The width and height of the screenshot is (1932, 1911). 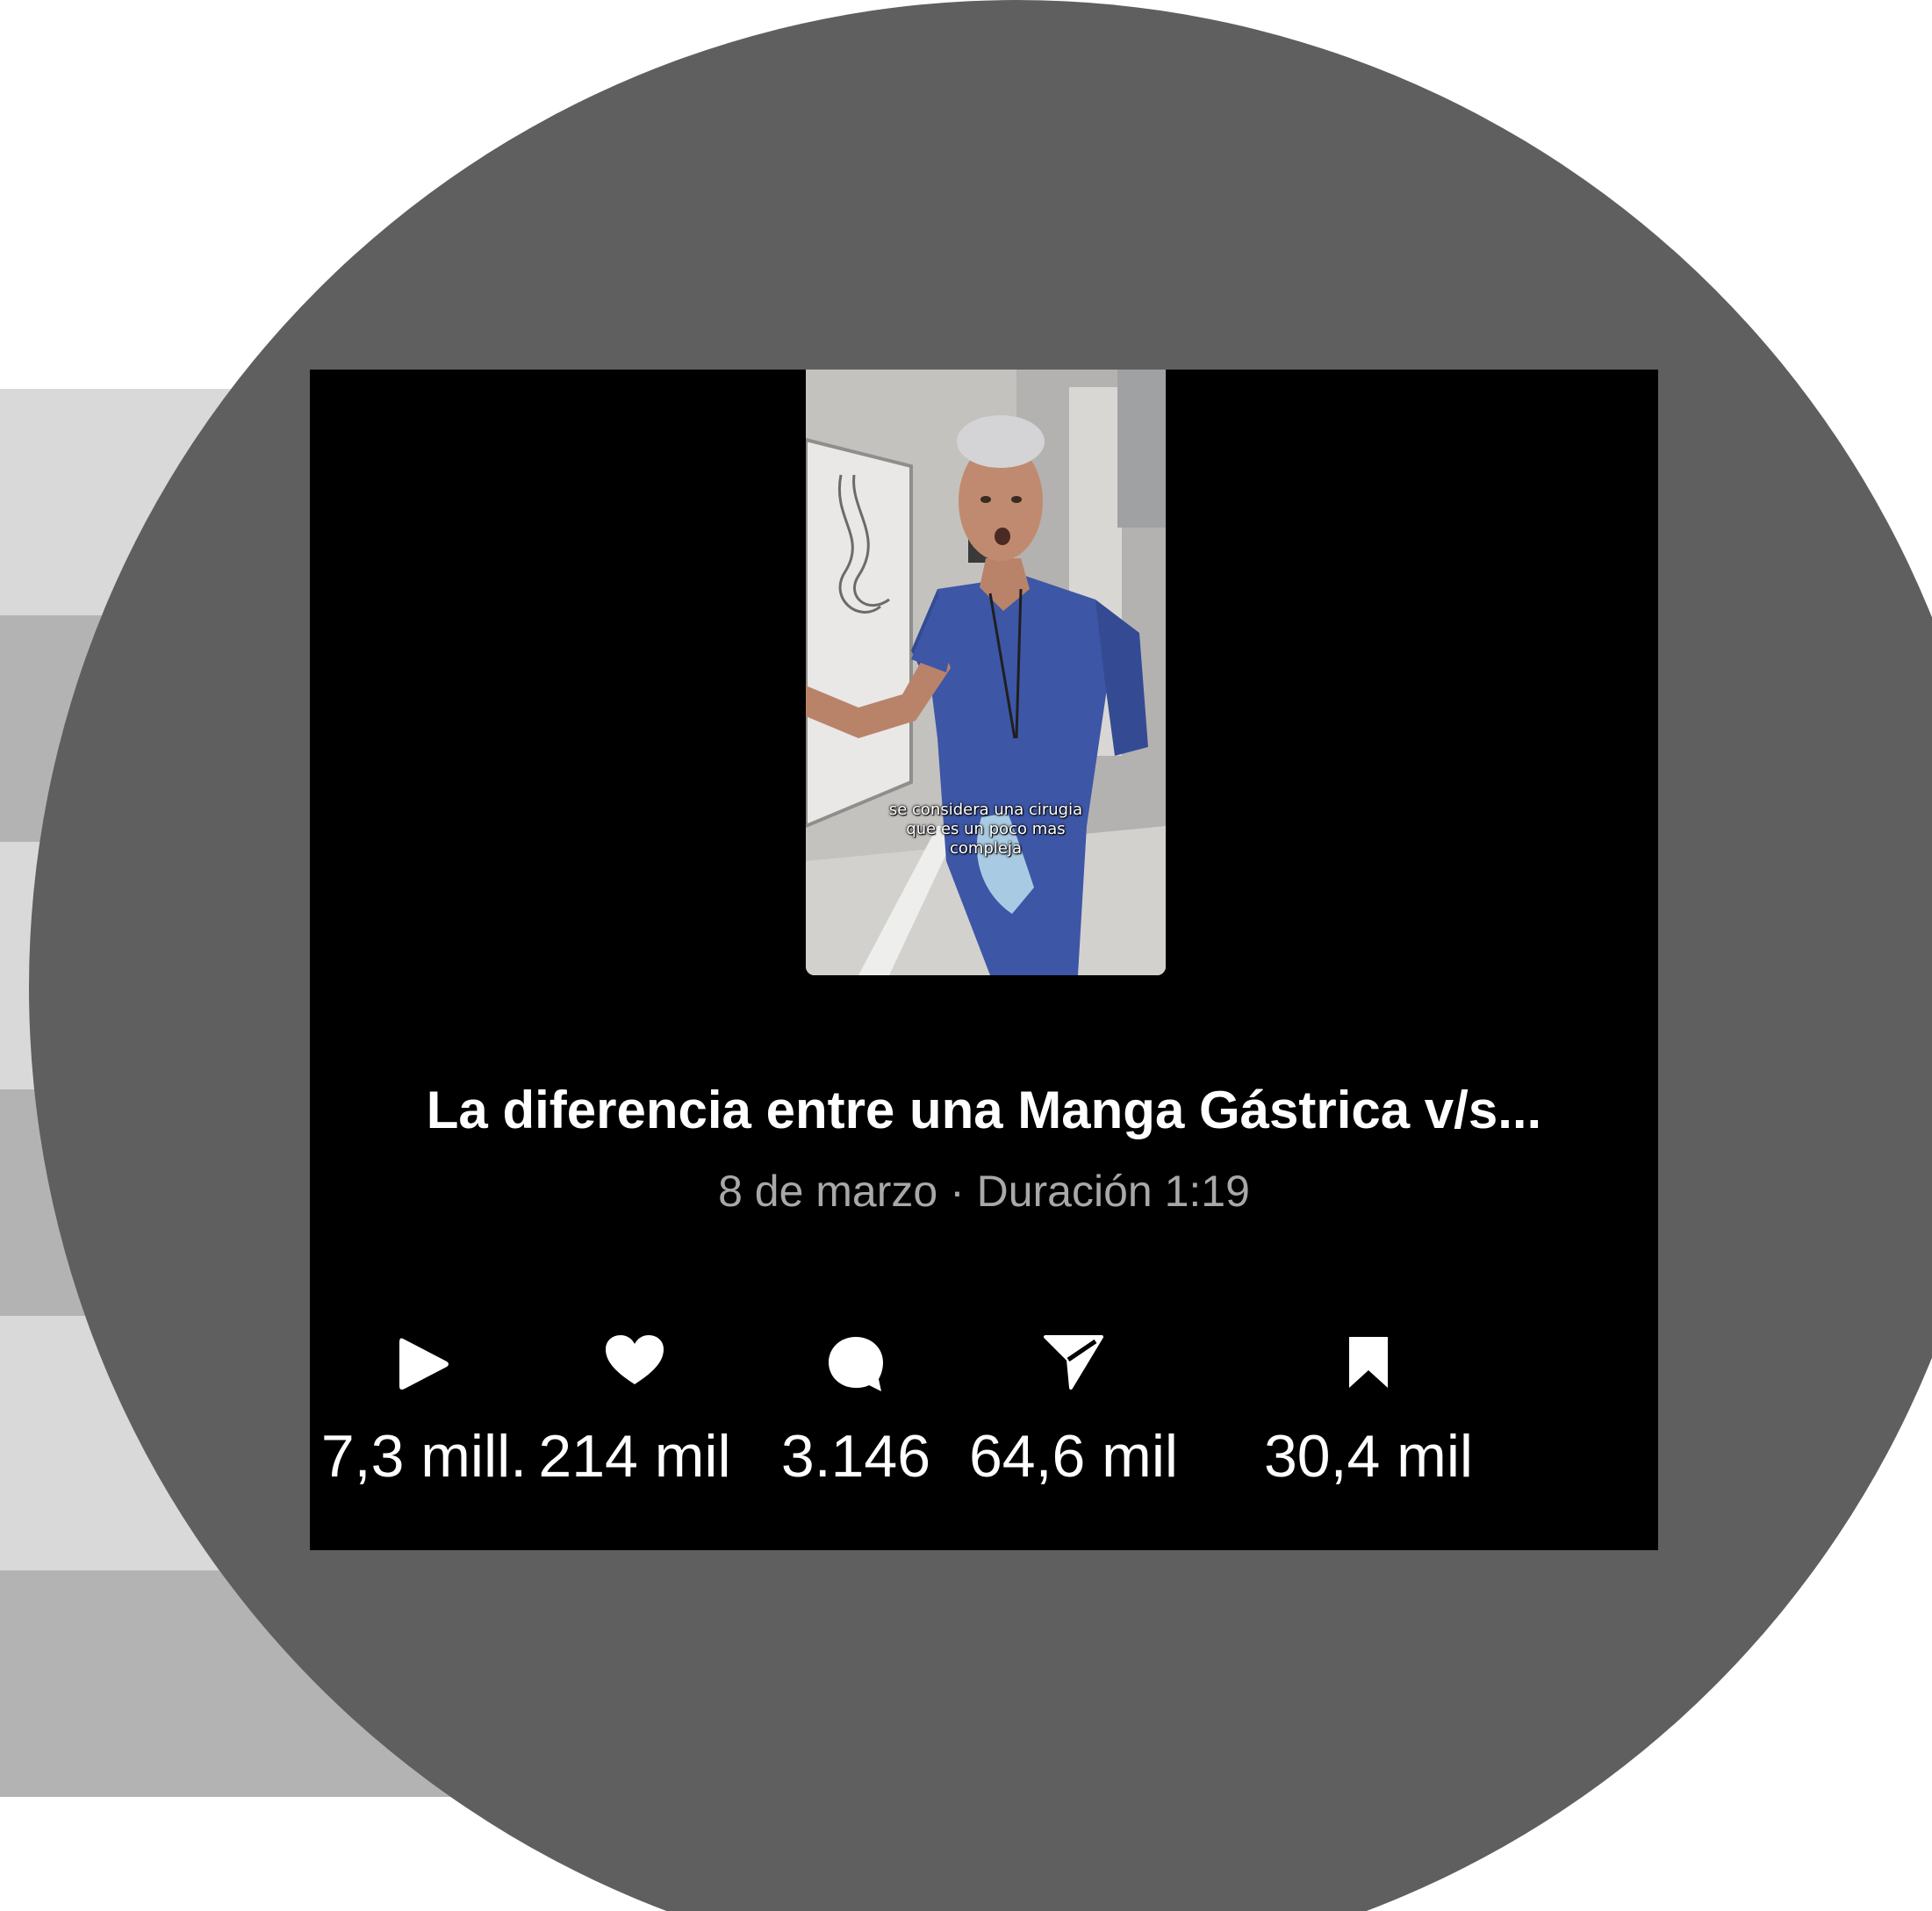 I want to click on likes-count: 214 mil, so click(x=634, y=1456).